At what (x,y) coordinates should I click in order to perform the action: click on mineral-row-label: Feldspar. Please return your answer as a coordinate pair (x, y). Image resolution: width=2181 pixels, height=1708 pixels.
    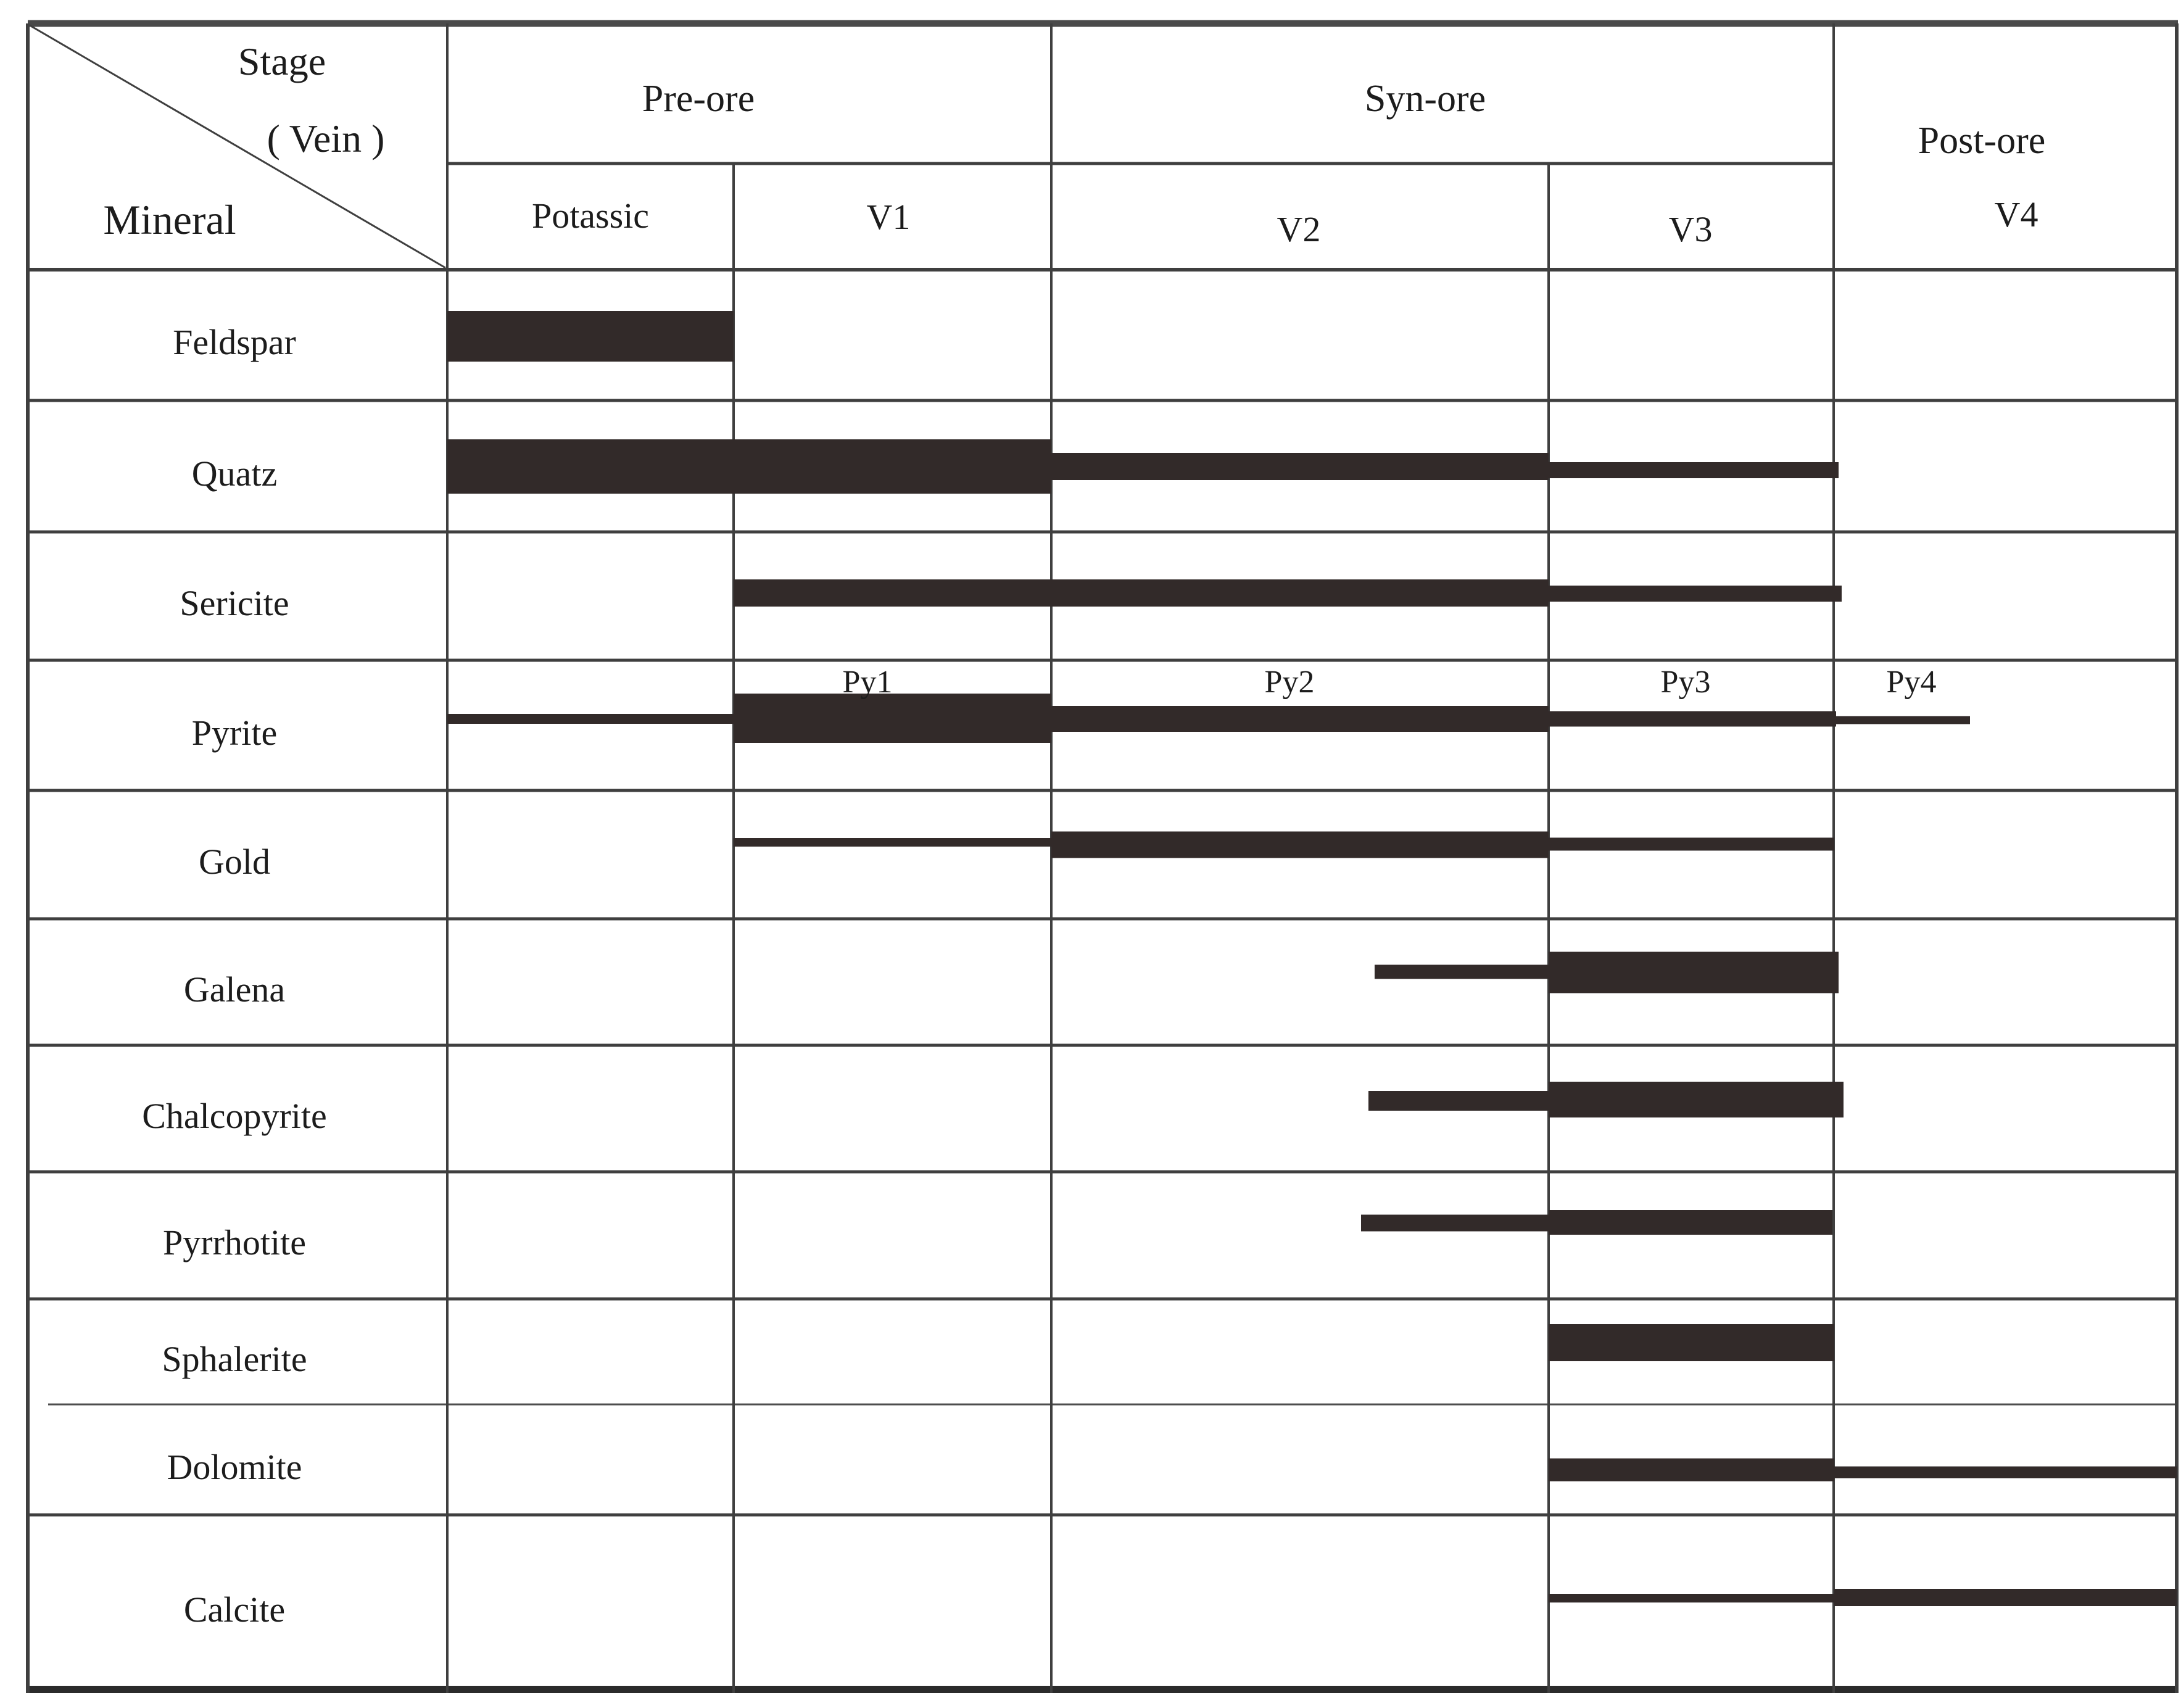
    Looking at the image, I should click on (234, 342).